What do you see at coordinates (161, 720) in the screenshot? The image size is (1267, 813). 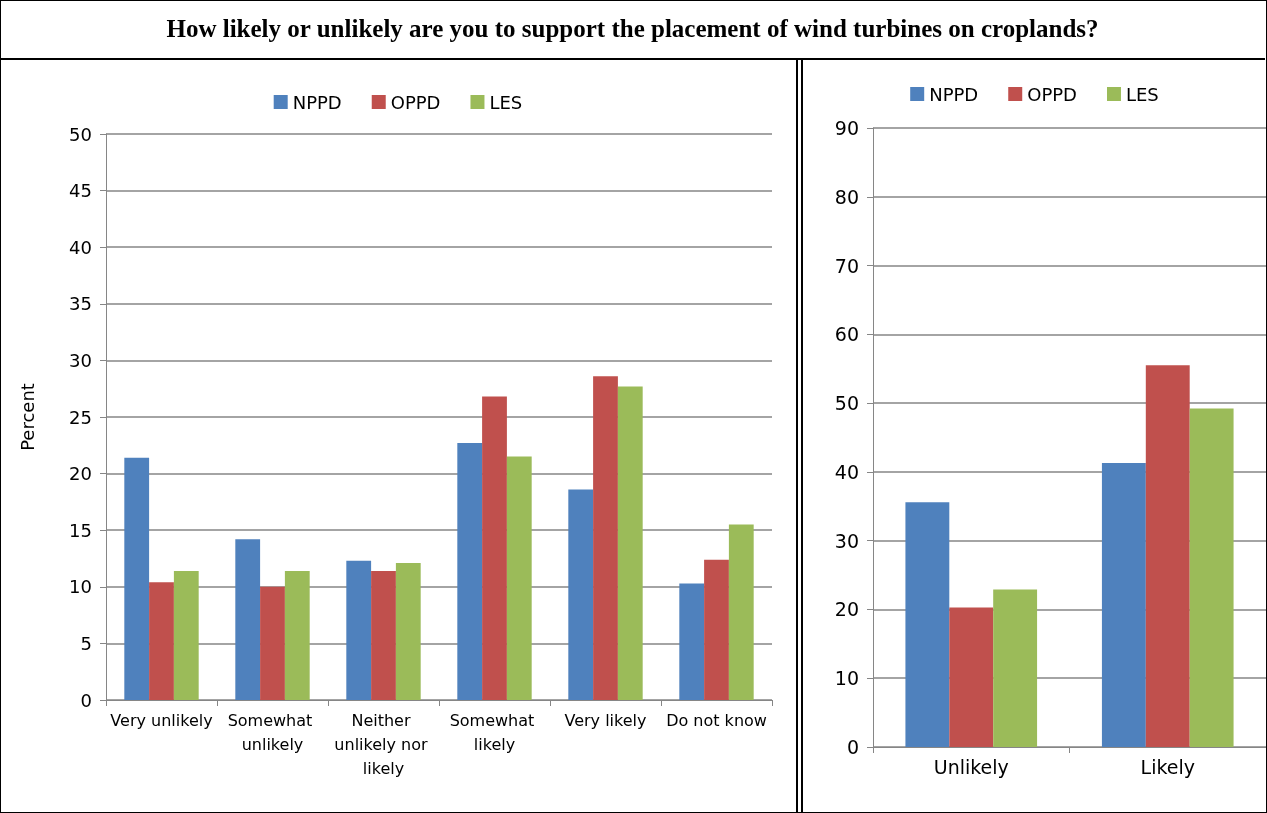 I see `x-tick-label: Very unlikely` at bounding box center [161, 720].